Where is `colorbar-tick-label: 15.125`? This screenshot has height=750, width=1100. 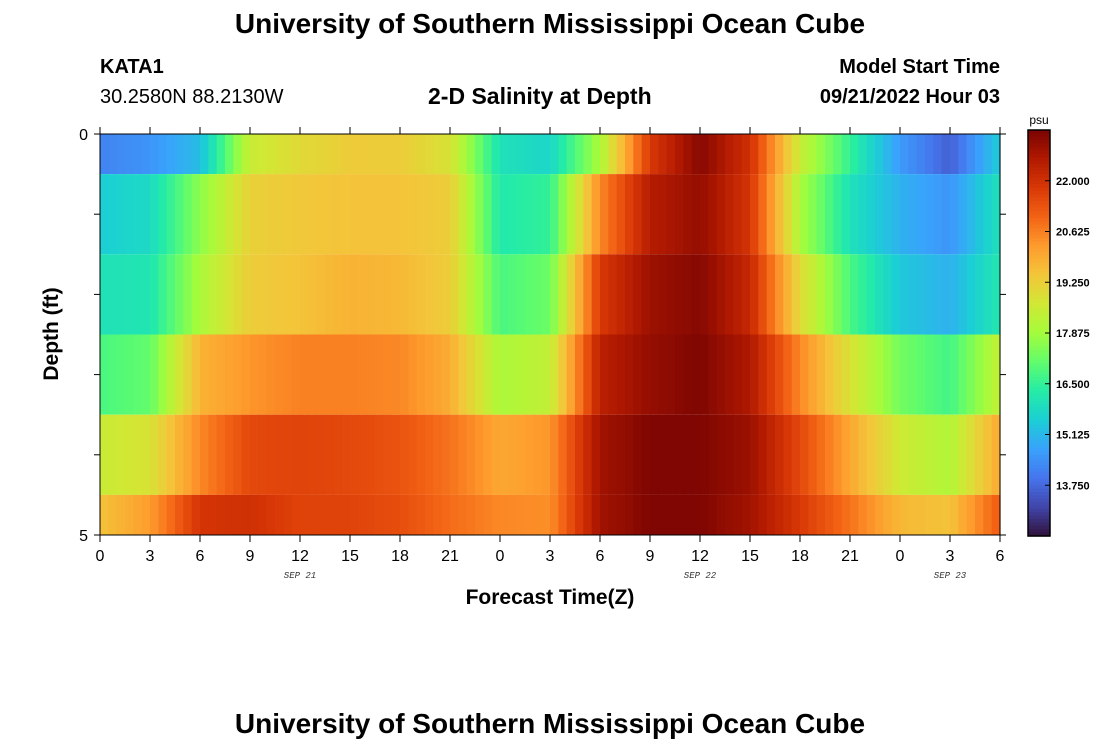 colorbar-tick-label: 15.125 is located at coordinates (1073, 436).